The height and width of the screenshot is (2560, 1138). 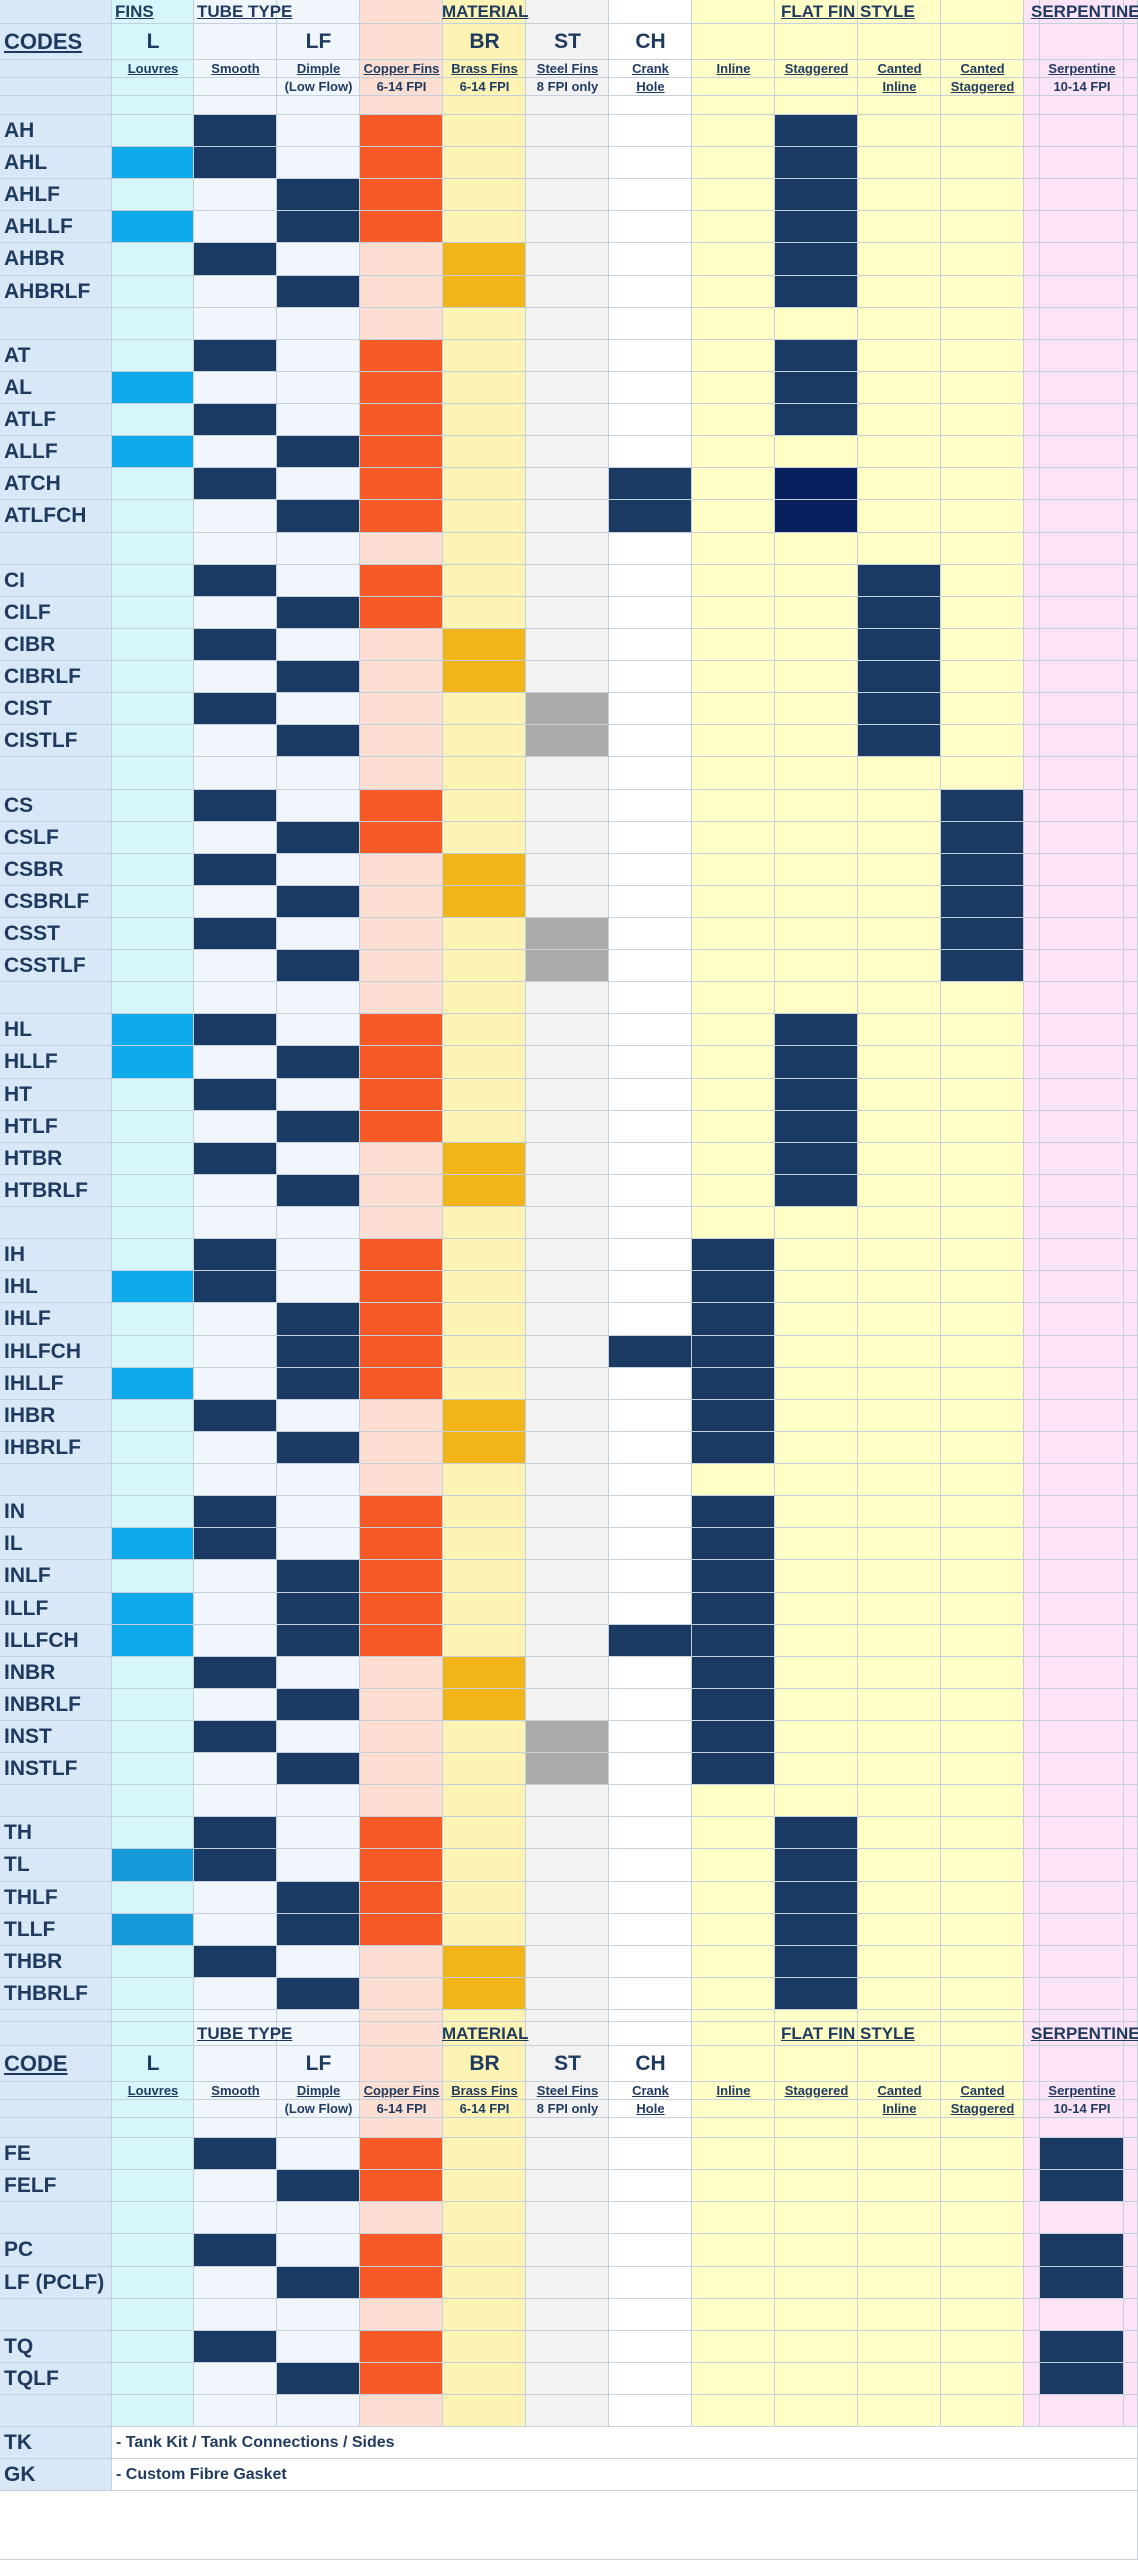 What do you see at coordinates (153, 1704) in the screenshot?
I see `row-inbrlf-louvres` at bounding box center [153, 1704].